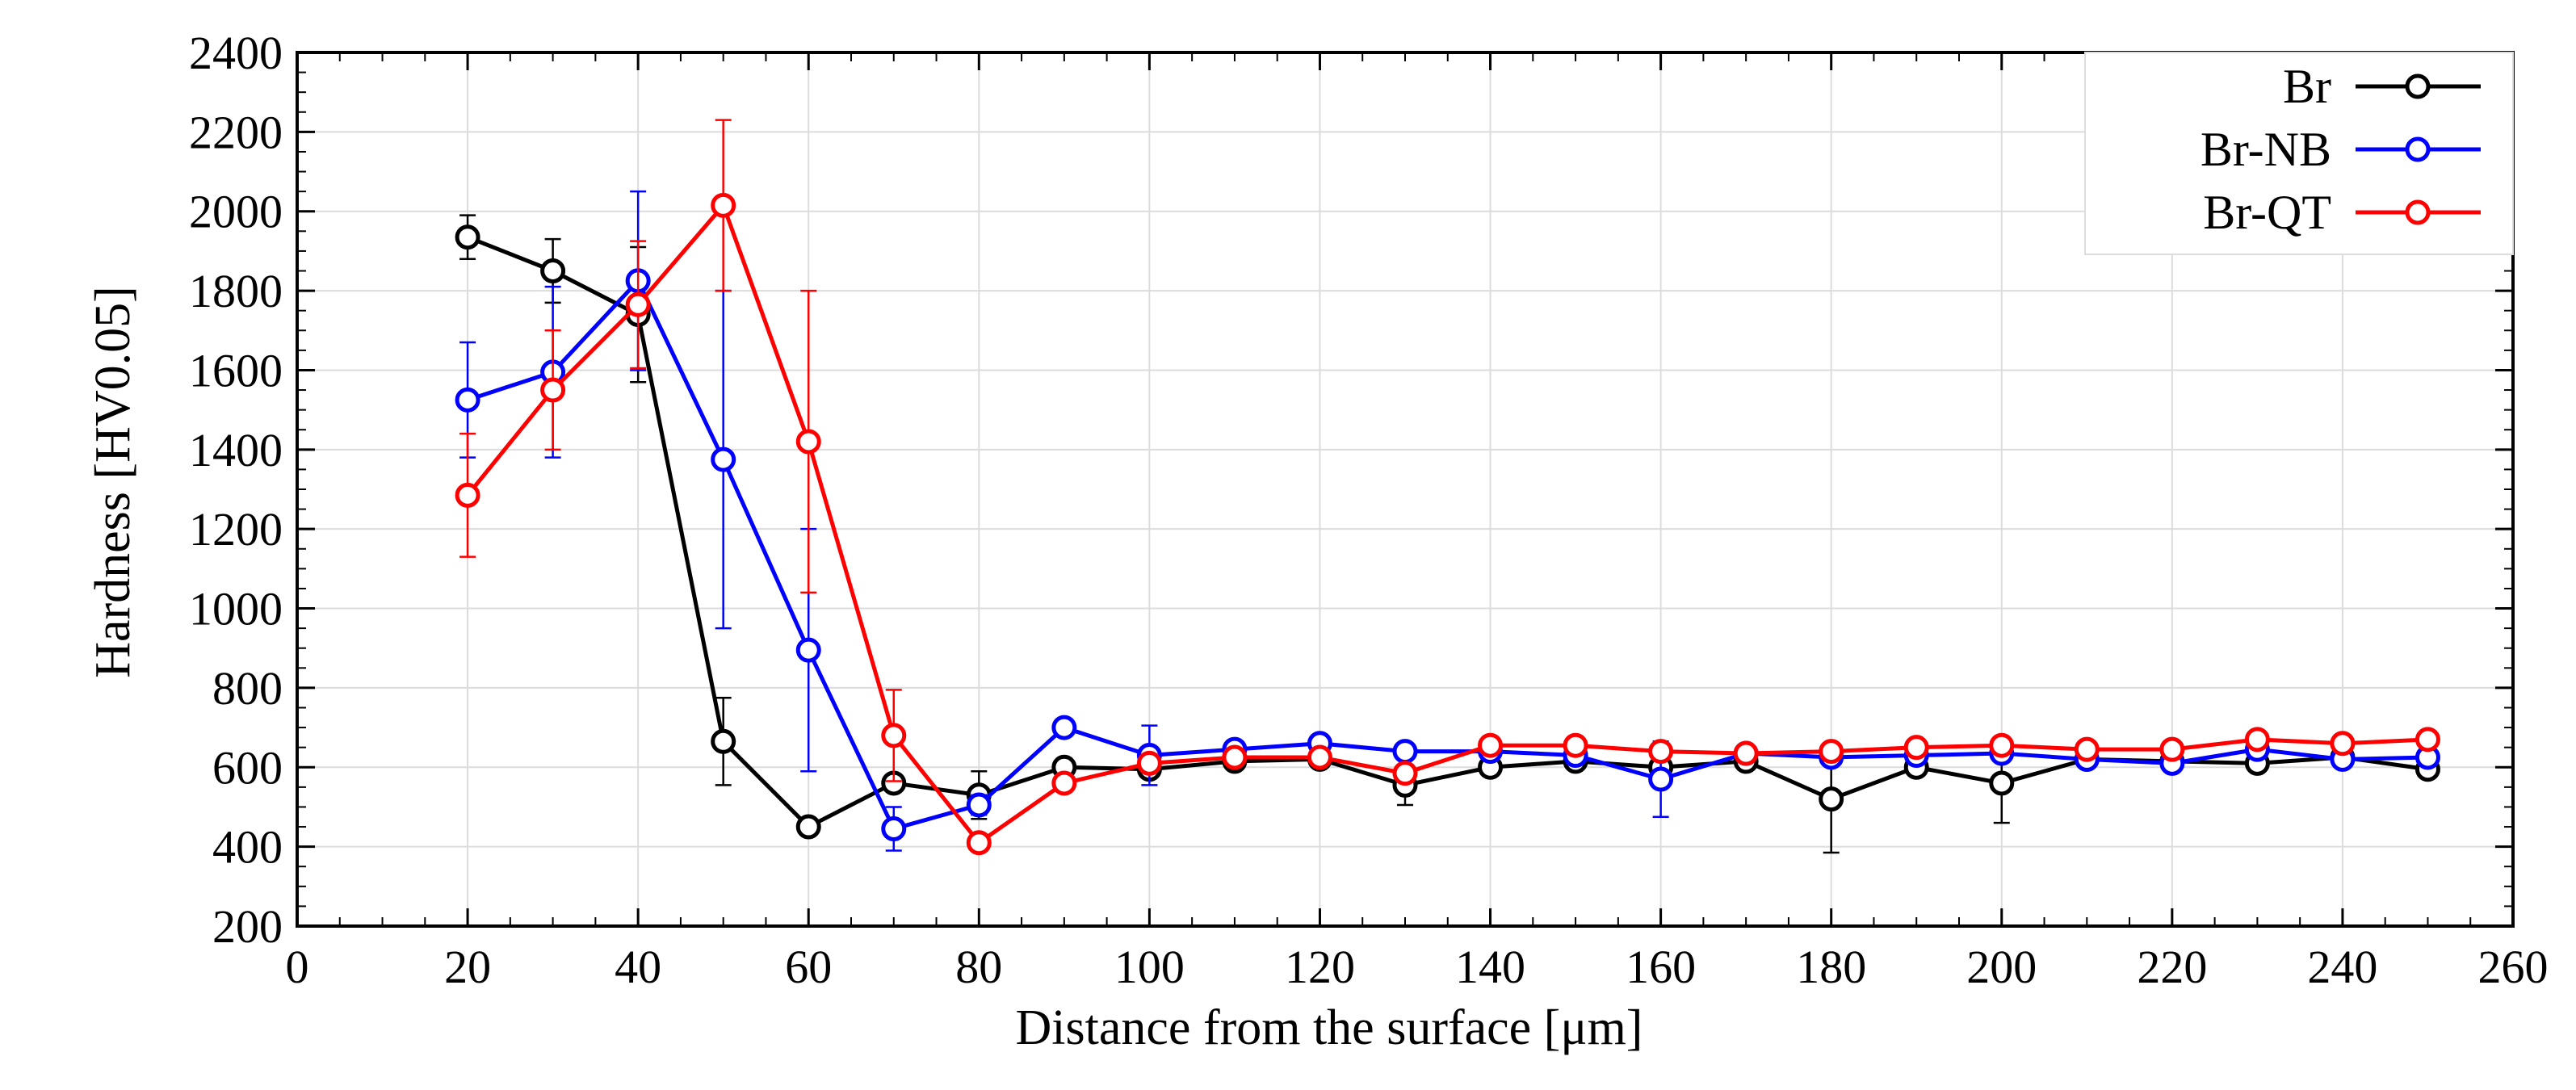 The height and width of the screenshot is (1090, 2576). Describe the element at coordinates (2513, 967) in the screenshot. I see `x-tick-label: 260` at that location.